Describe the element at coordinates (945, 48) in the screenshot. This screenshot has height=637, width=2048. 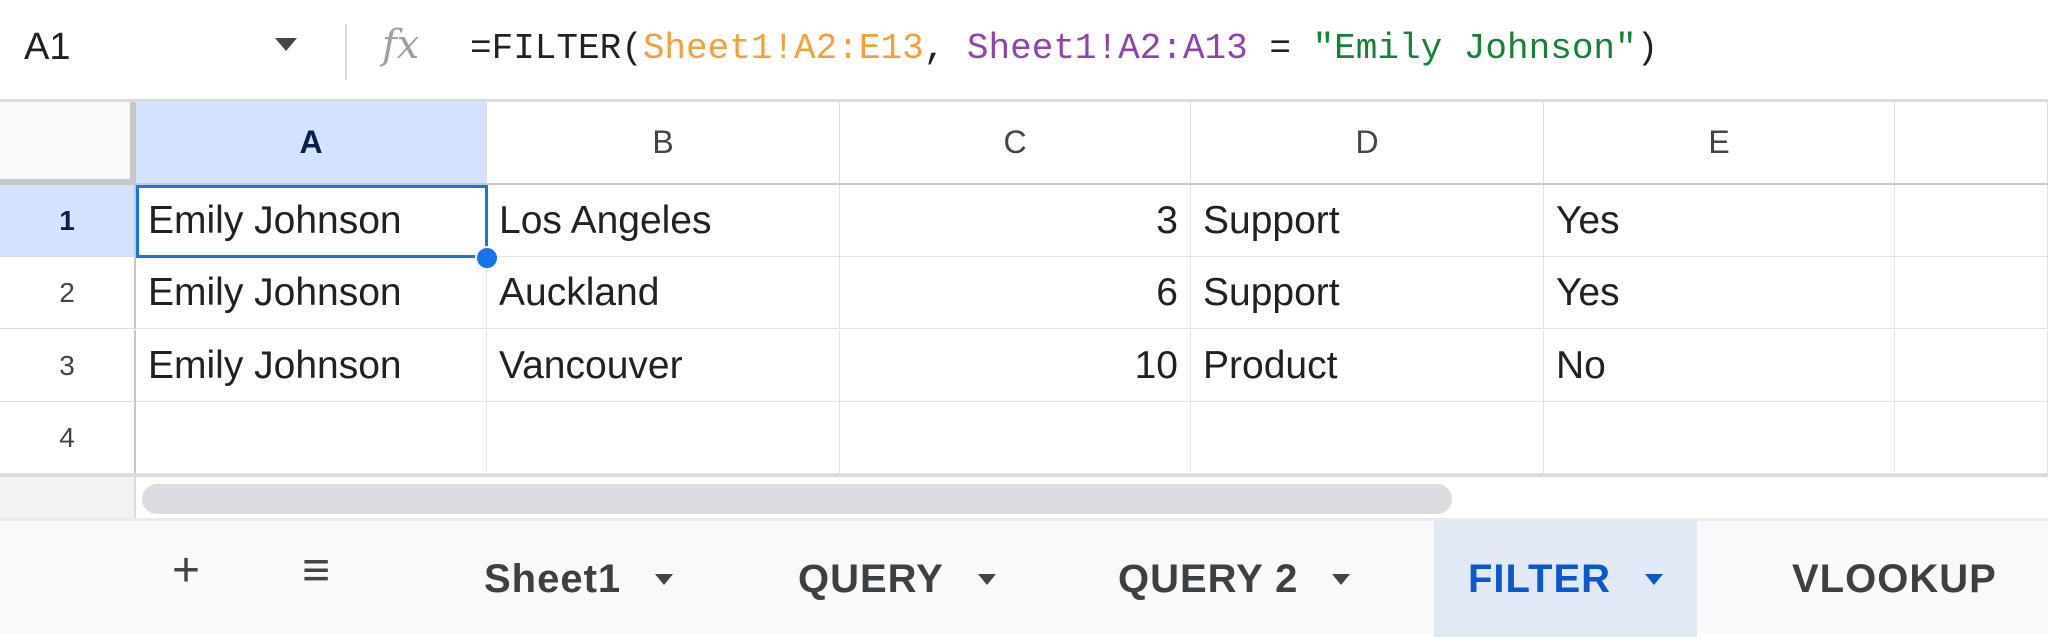
I see `formula-token: ,` at that location.